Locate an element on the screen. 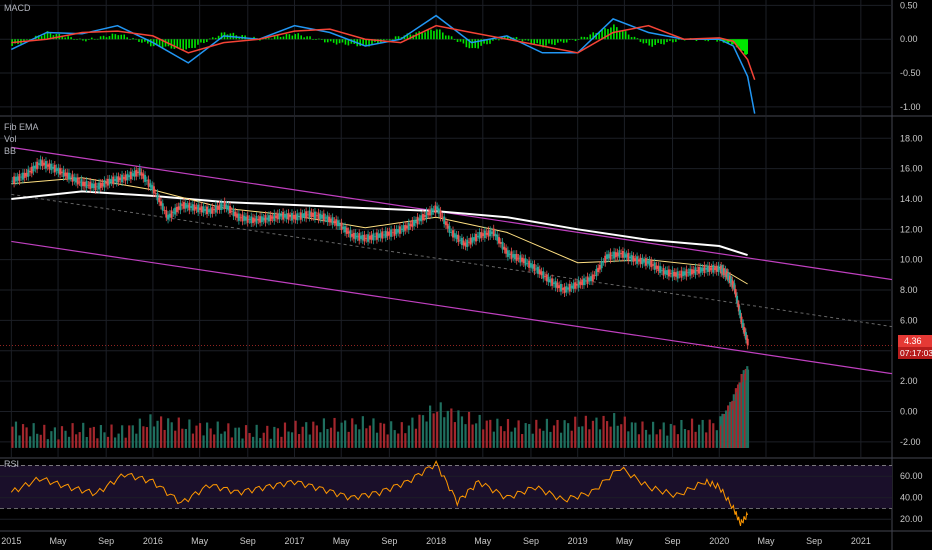 This screenshot has width=932, height=550. x-tick-label: 2021 is located at coordinates (861, 541).